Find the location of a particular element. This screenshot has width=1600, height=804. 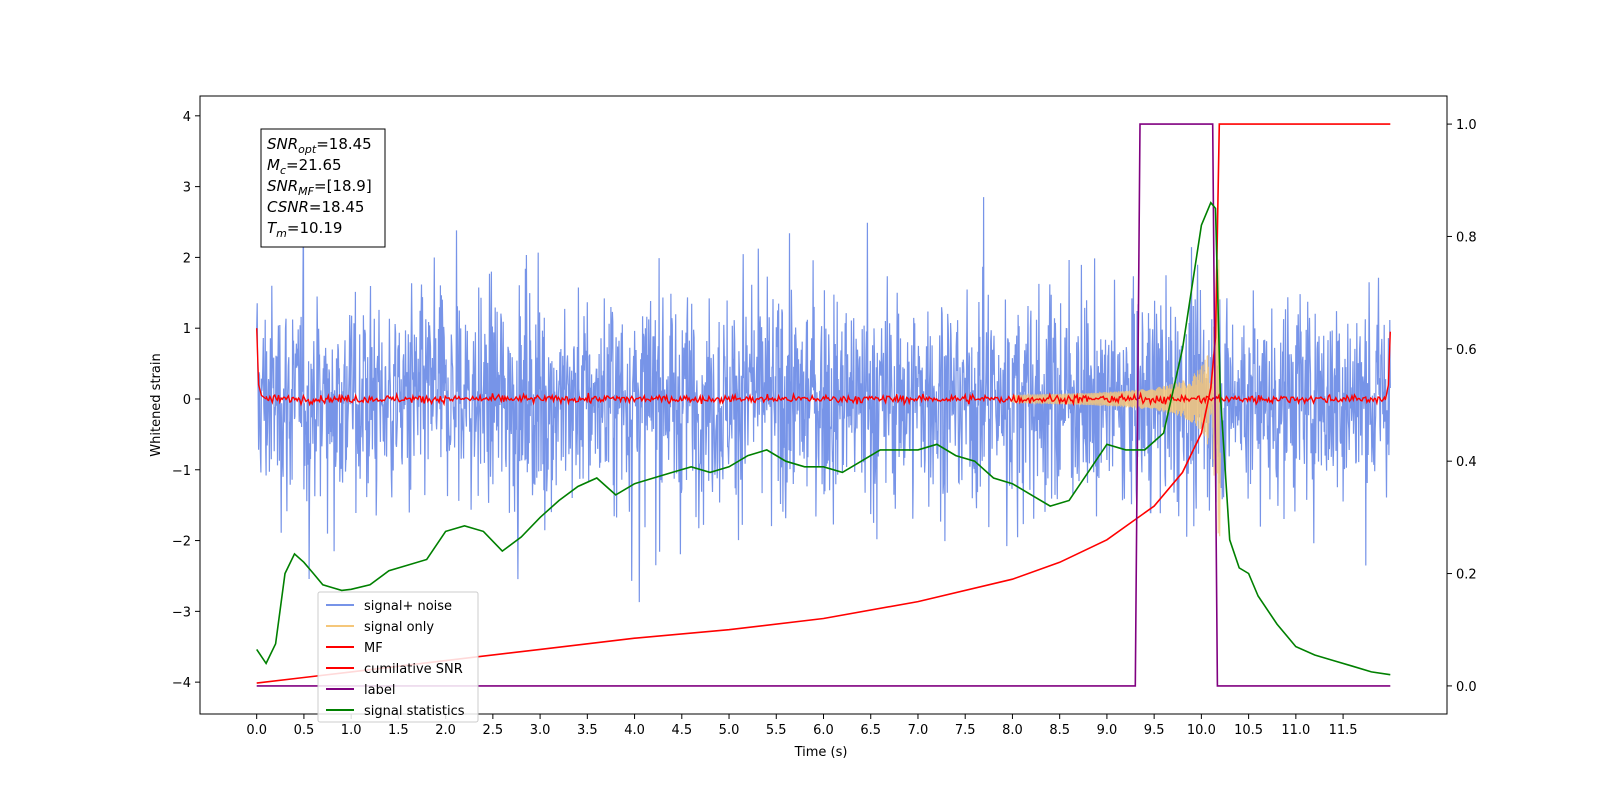

x-tick-label: 8.5 is located at coordinates (1059, 730).